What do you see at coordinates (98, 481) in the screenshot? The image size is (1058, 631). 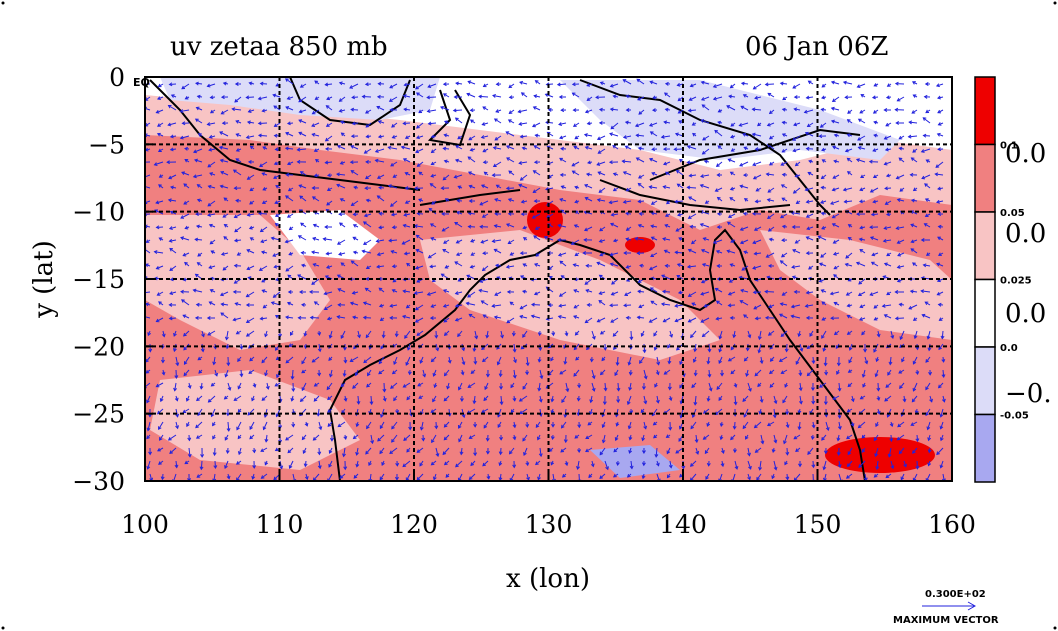 I see `y-tick-label: −30` at bounding box center [98, 481].